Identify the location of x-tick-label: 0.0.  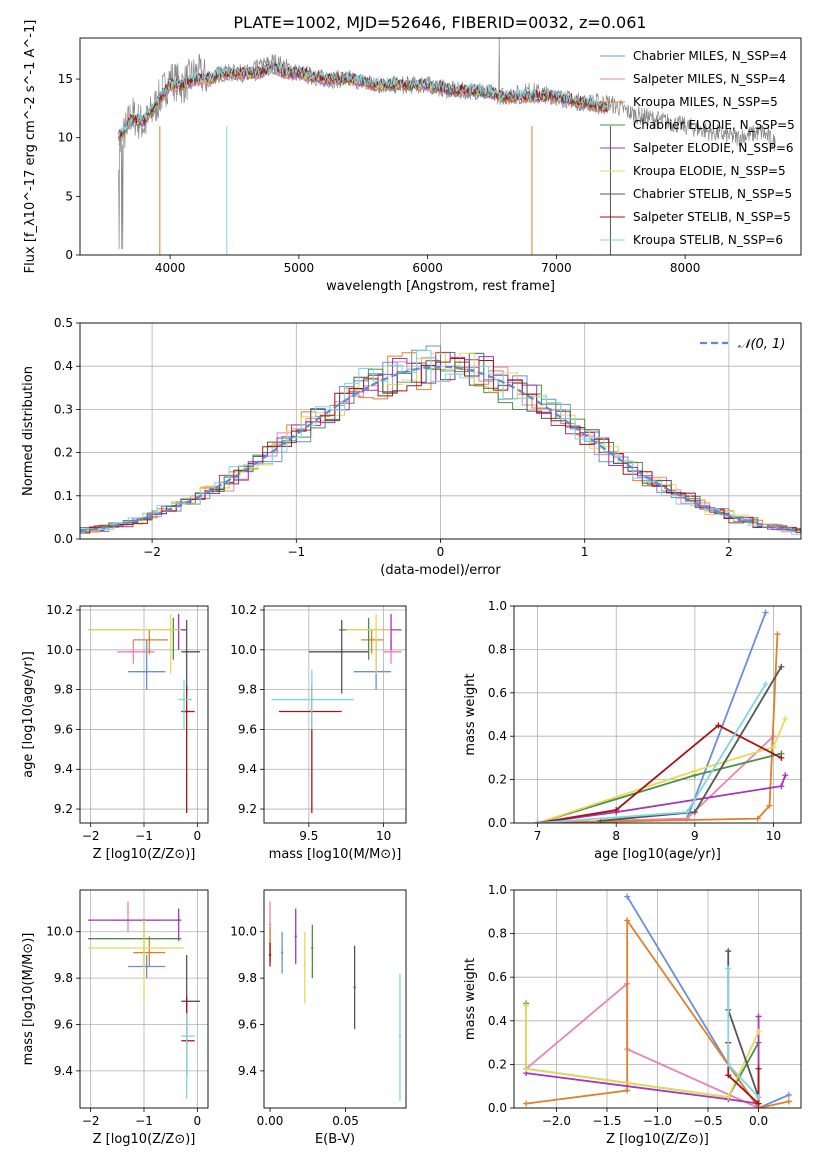
(758, 1121).